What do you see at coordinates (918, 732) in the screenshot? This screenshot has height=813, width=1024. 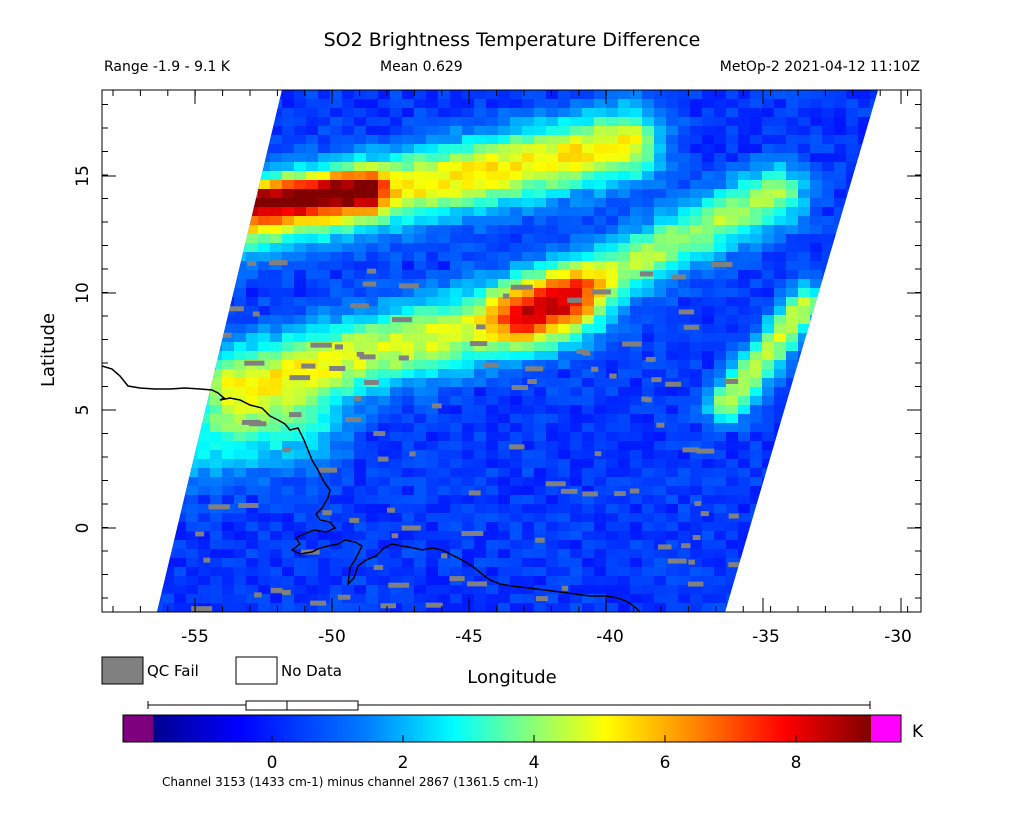 I see `colorbar-unit: K` at bounding box center [918, 732].